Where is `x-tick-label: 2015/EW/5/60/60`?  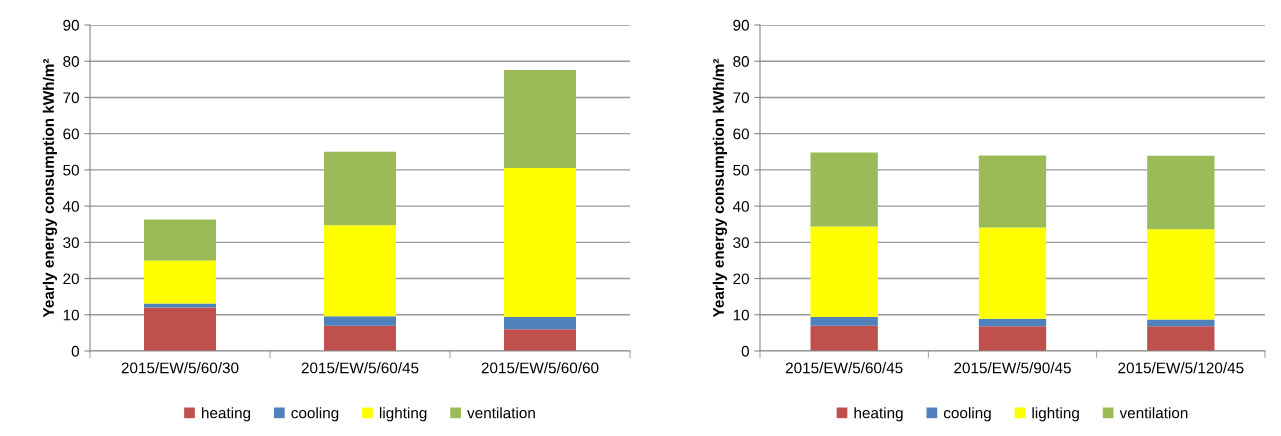
x-tick-label: 2015/EW/5/60/60 is located at coordinates (540, 368).